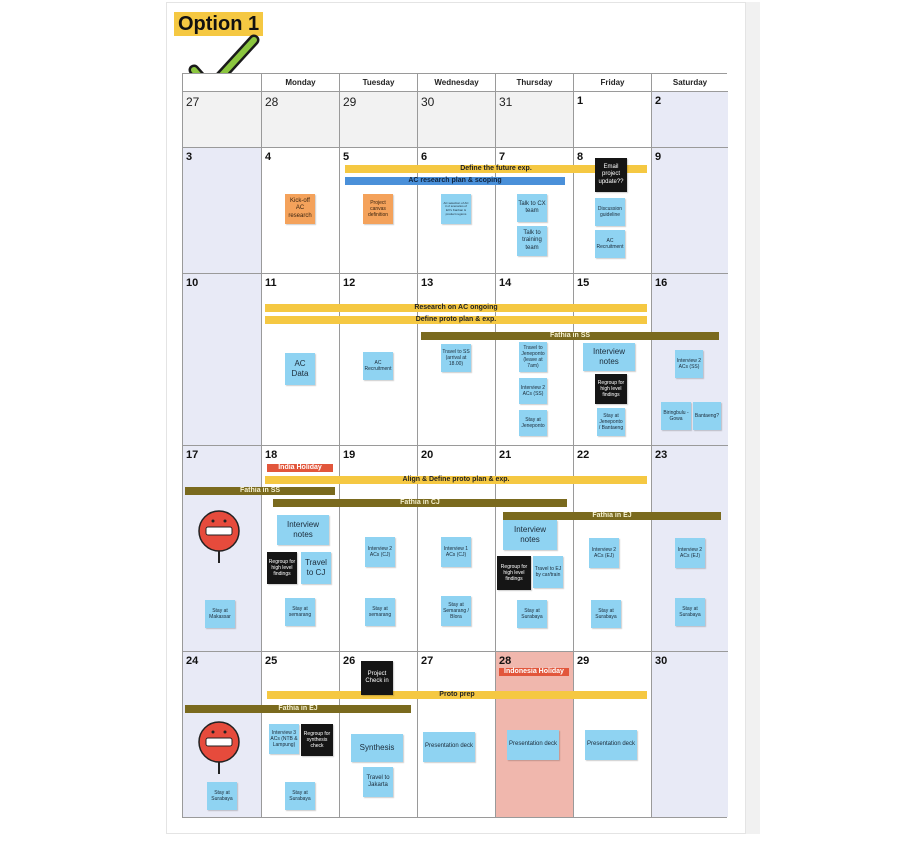 The width and height of the screenshot is (920, 841). I want to click on day-cell: 2, so click(689, 119).